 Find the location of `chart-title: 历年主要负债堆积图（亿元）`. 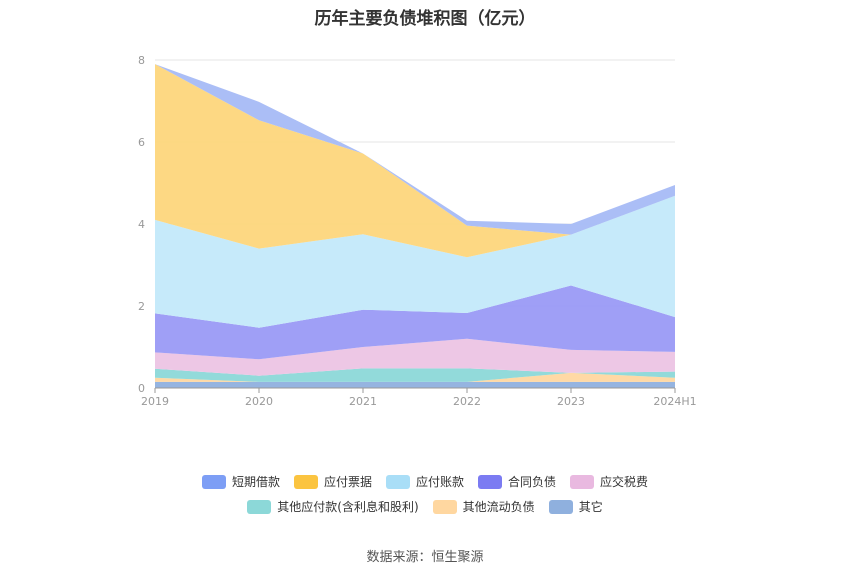

chart-title: 历年主要负债堆积图（亿元） is located at coordinates (425, 19).